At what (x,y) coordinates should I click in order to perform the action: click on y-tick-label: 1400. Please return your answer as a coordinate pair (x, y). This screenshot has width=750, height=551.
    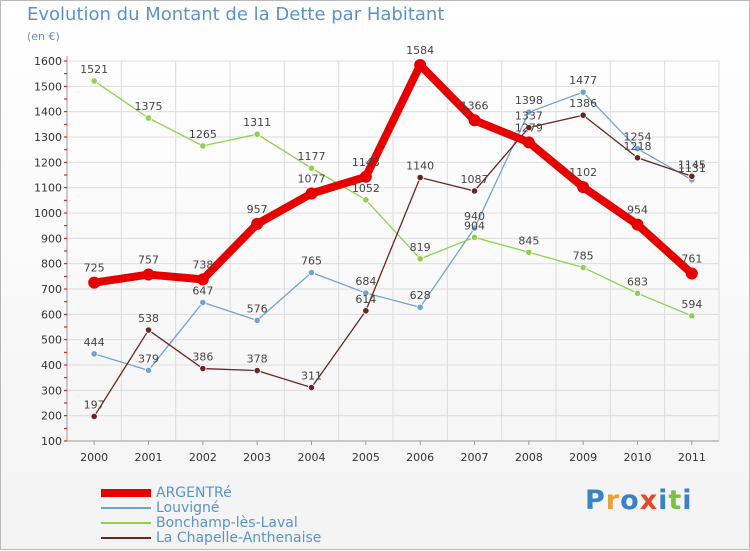
    Looking at the image, I should click on (48, 112).